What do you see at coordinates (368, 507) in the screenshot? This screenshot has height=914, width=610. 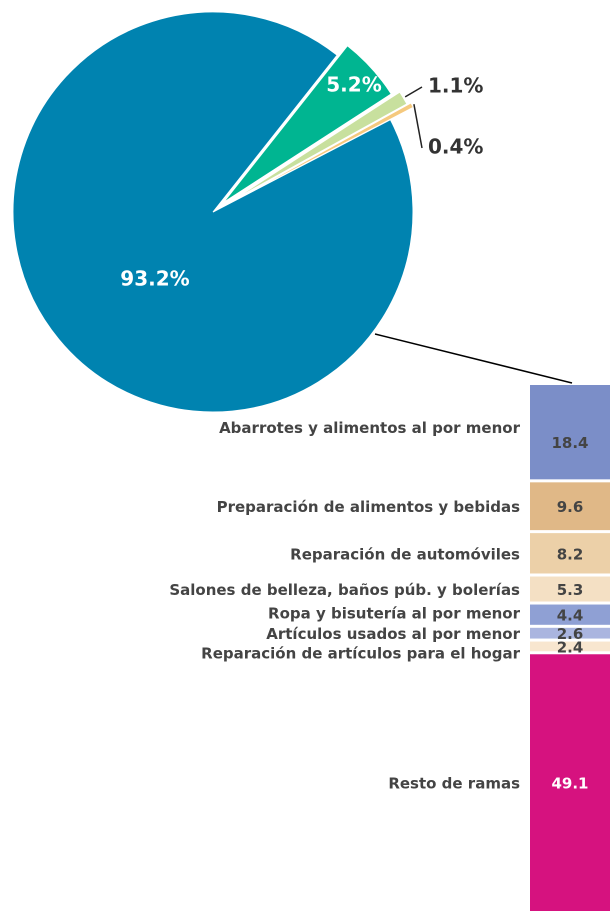 I see `category-label: Preparación de alimentos y bebidas` at bounding box center [368, 507].